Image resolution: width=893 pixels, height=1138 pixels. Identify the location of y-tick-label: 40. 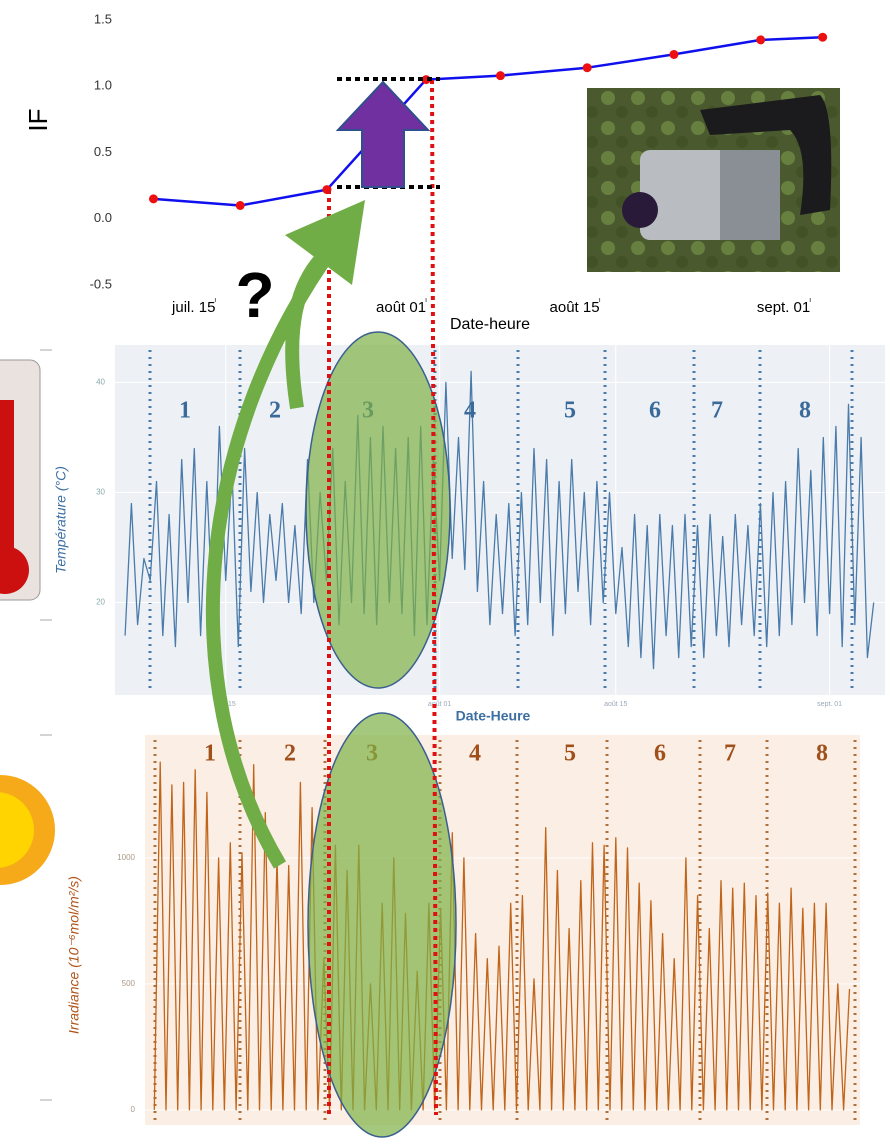
(100, 382).